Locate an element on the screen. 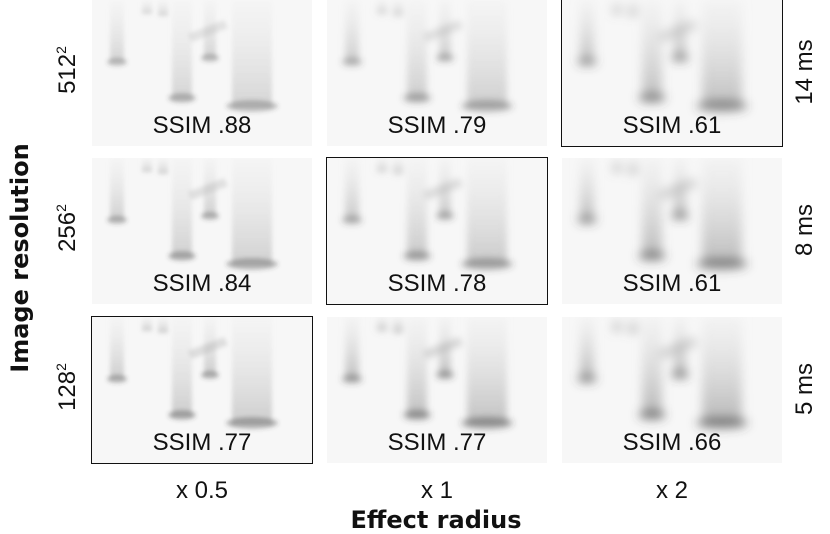  result-panel: SSIM .88 is located at coordinates (202, 73).